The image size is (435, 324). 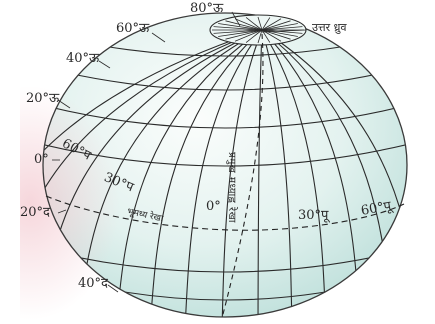 I want to click on equator-line, so click(x=225, y=213).